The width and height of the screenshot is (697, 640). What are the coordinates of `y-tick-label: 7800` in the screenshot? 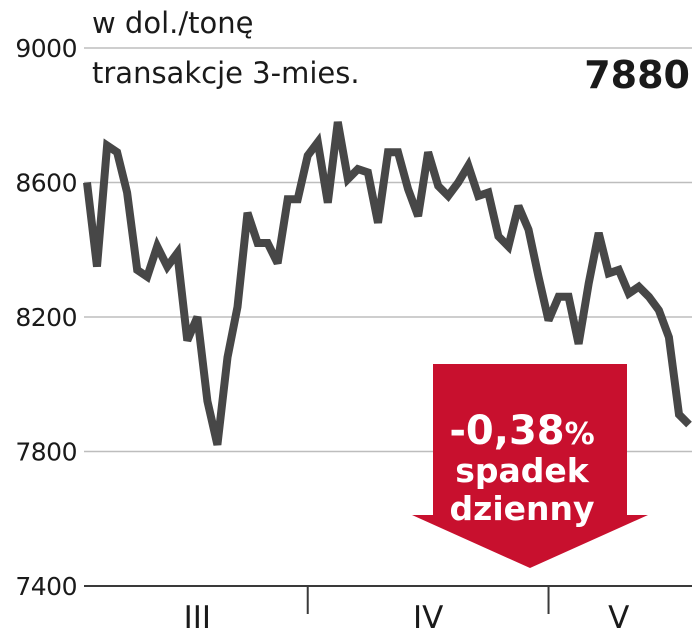 It's located at (46, 452).